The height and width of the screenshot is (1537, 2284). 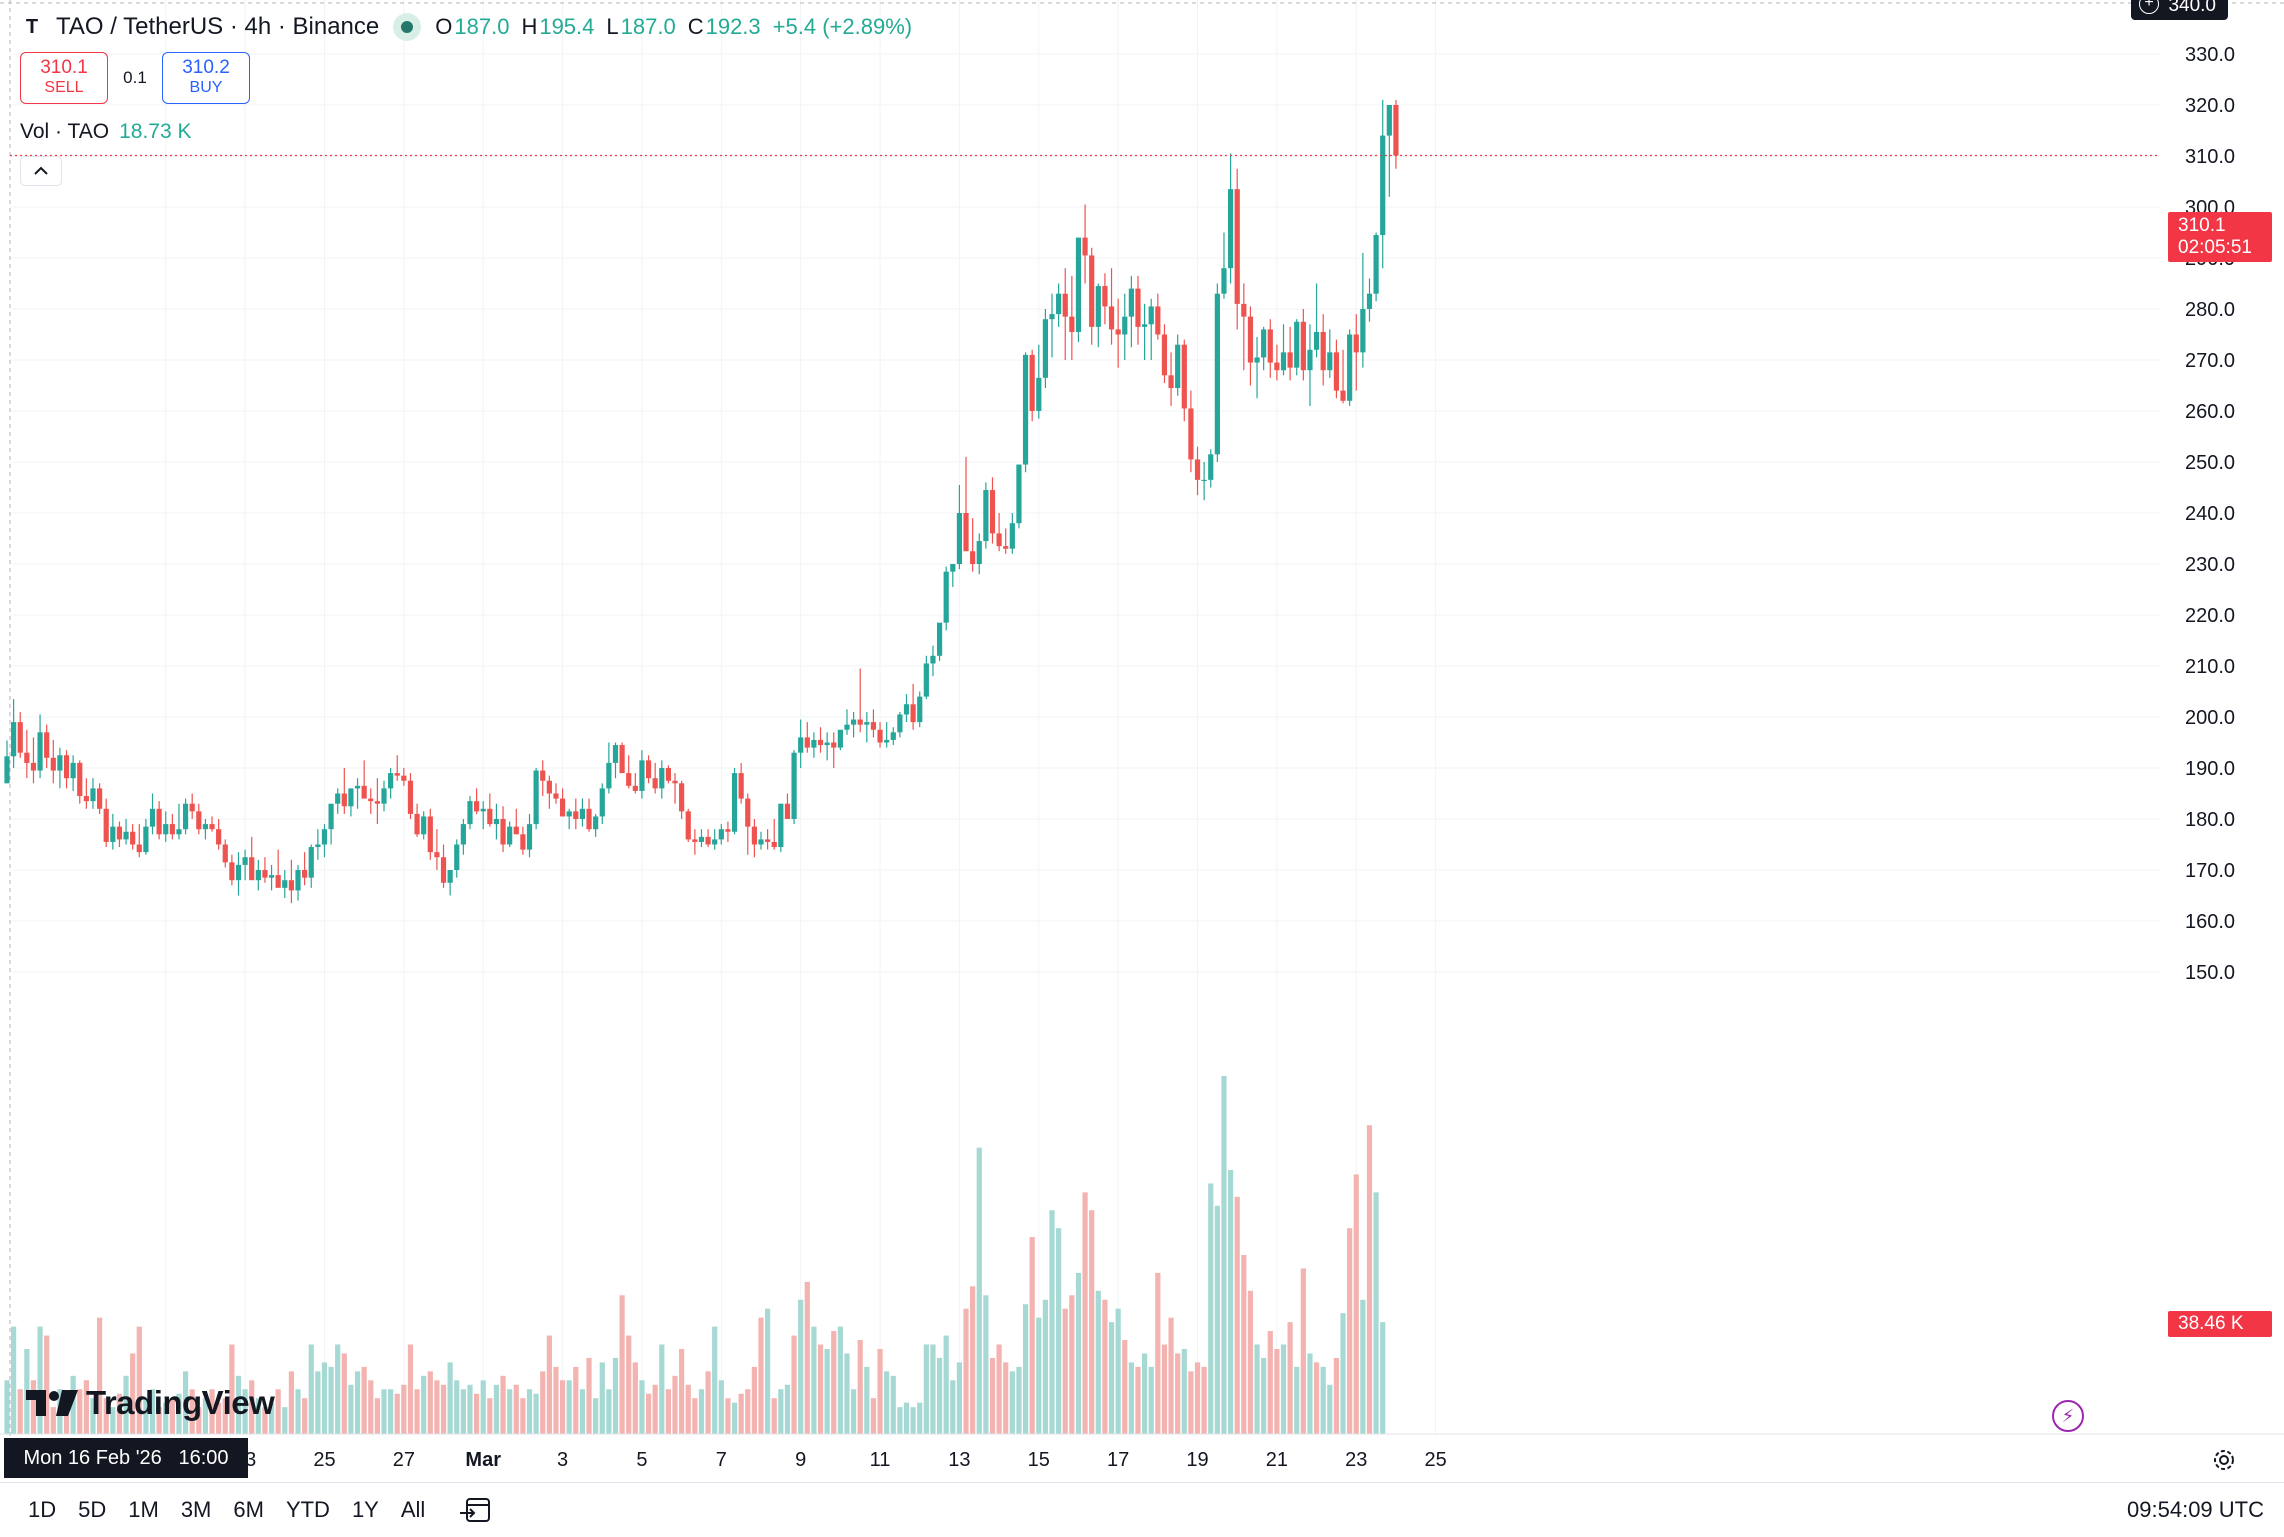 What do you see at coordinates (42, 1509) in the screenshot?
I see `range-1d: 1D` at bounding box center [42, 1509].